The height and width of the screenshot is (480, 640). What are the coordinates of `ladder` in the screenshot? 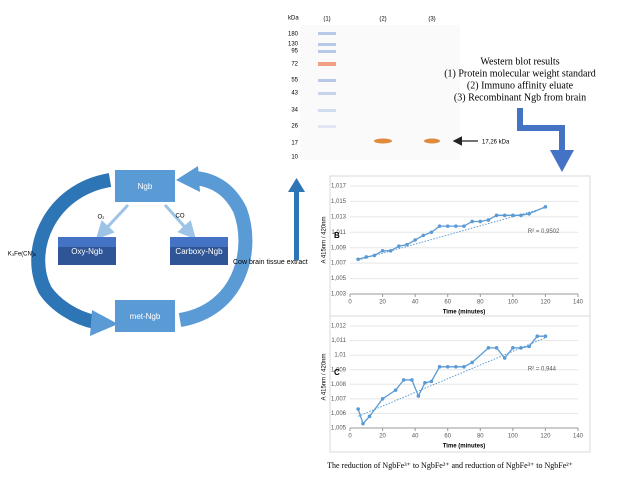 It's located at (327, 80).